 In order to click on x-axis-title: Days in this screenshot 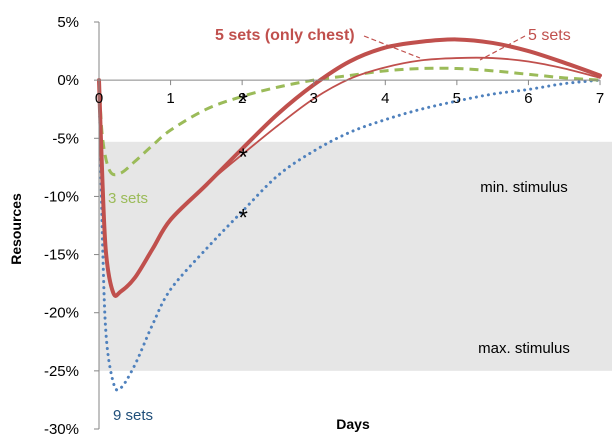, I will do `click(353, 424)`.